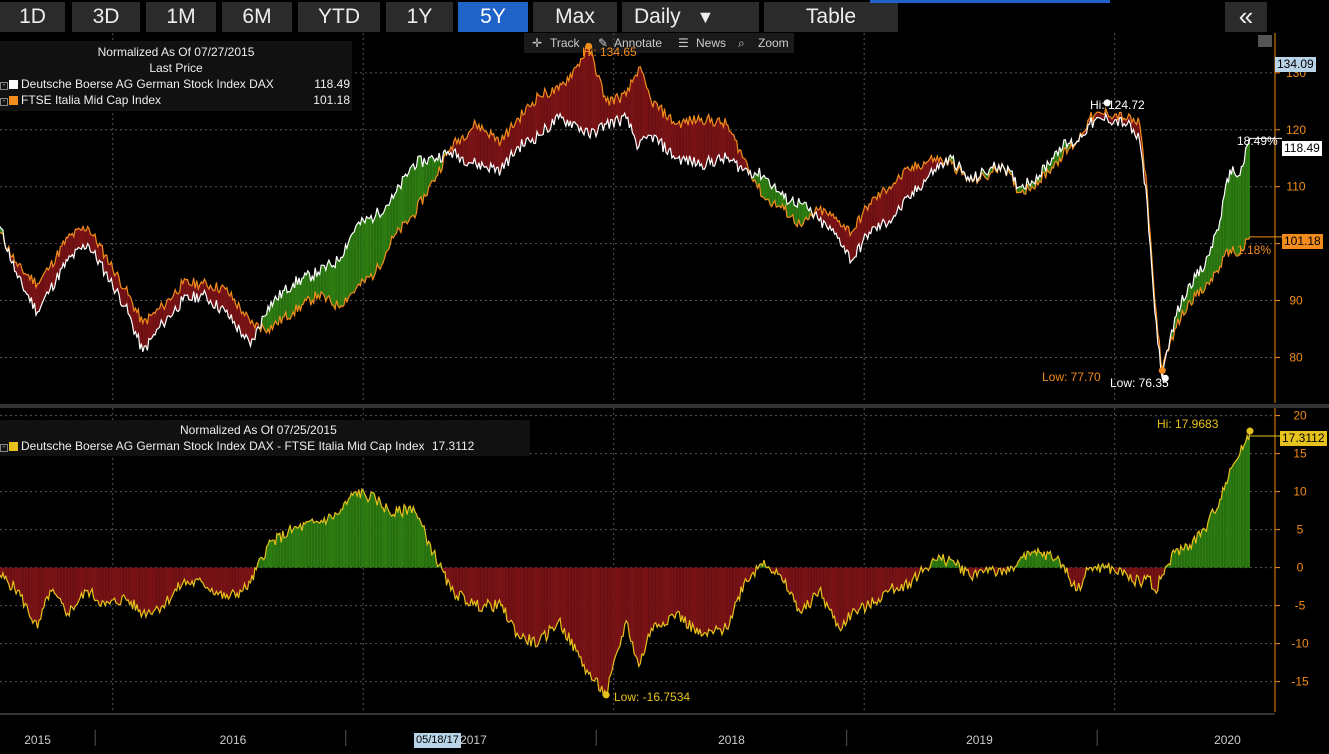 The height and width of the screenshot is (754, 1329). What do you see at coordinates (181, 17) in the screenshot?
I see `period-1m-button: 1M` at bounding box center [181, 17].